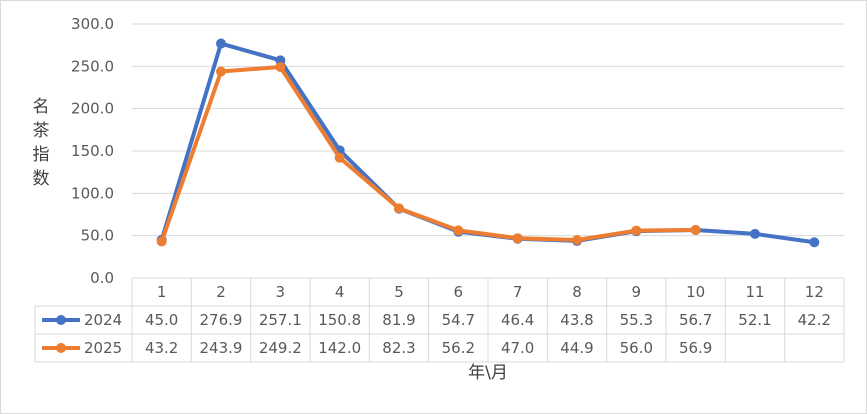 Image resolution: width=867 pixels, height=414 pixels. What do you see at coordinates (41, 179) in the screenshot?
I see `y-axis-title-char: 数` at bounding box center [41, 179].